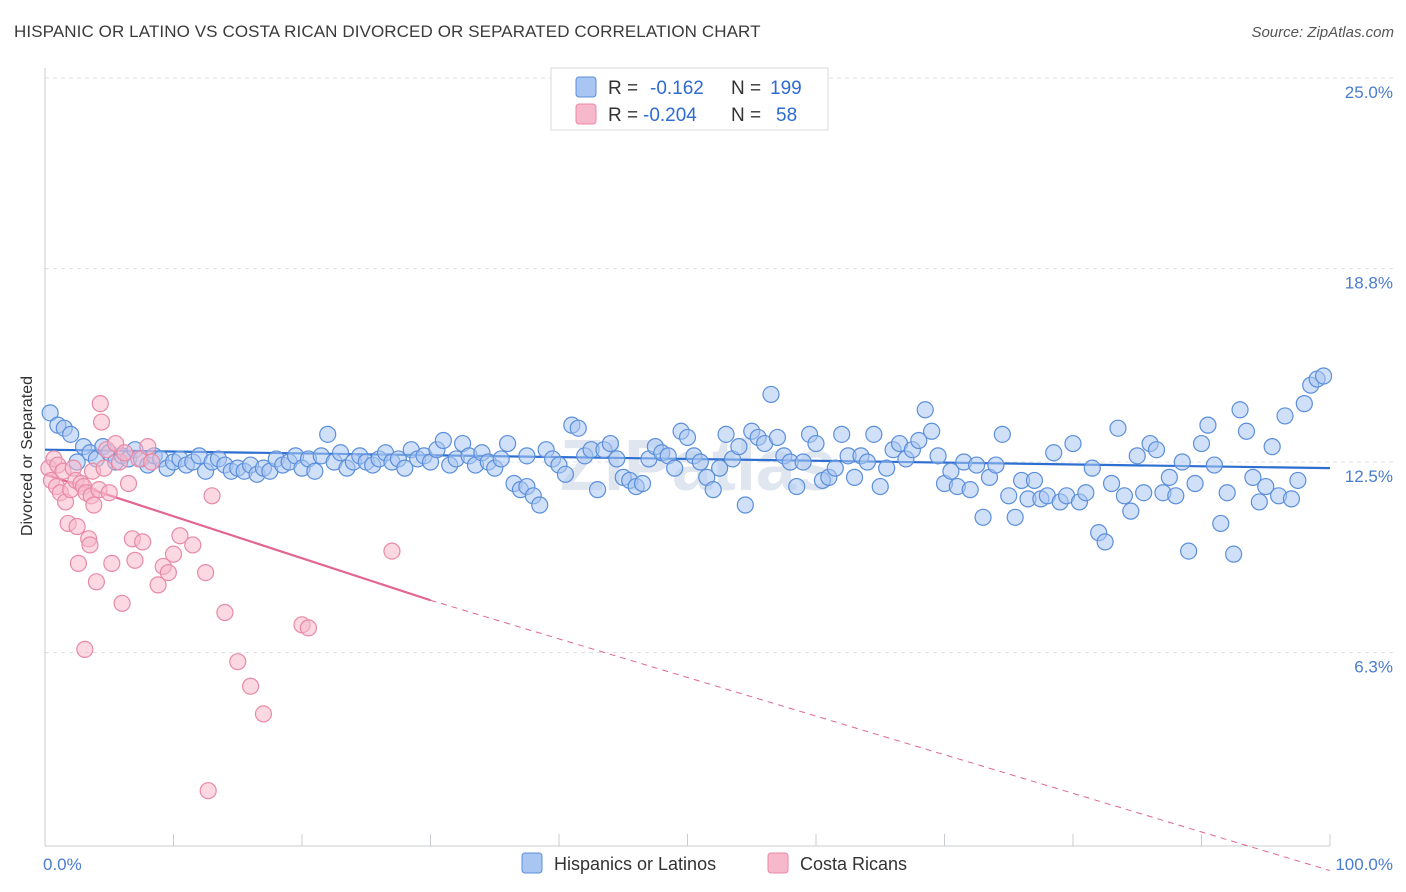 The width and height of the screenshot is (1406, 892). I want to click on x-tick-labels: 0.0% 100.0%, so click(718, 864).